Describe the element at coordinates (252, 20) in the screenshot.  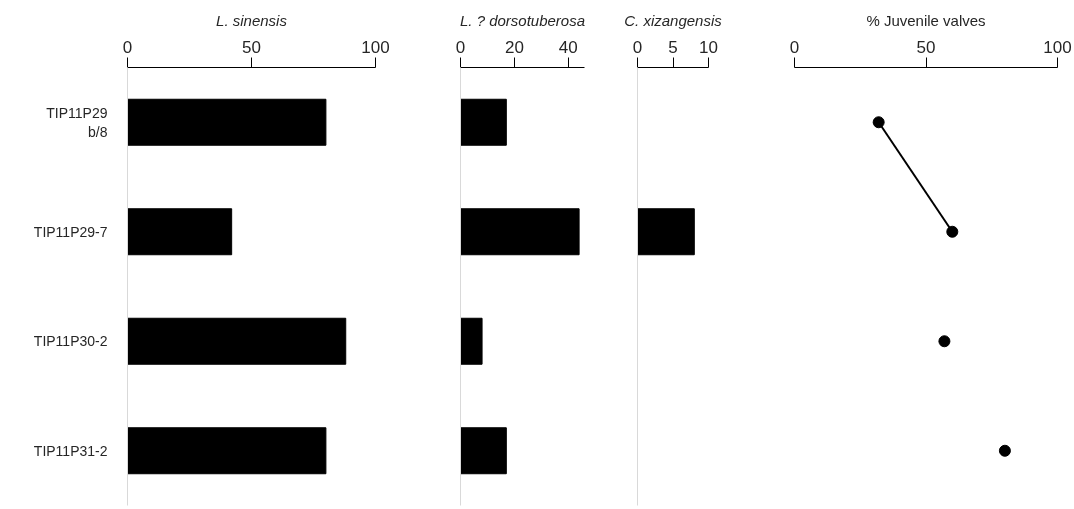
I see `chart-title: L. sinensis` at that location.